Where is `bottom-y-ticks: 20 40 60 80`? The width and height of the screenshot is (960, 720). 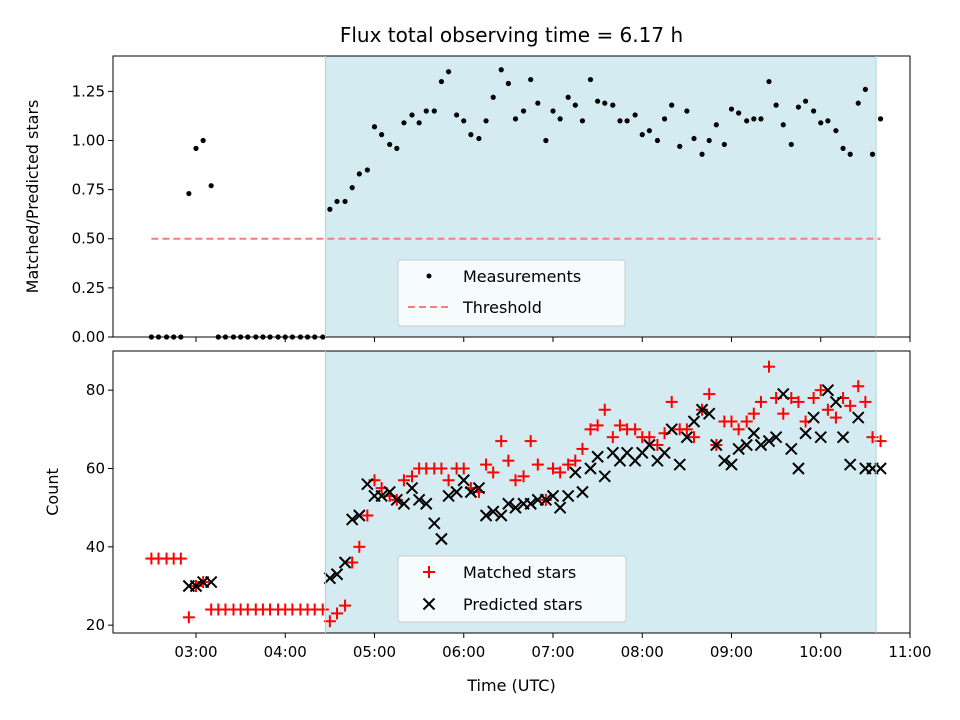
bottom-y-ticks: 20 40 60 80 is located at coordinates (99, 507).